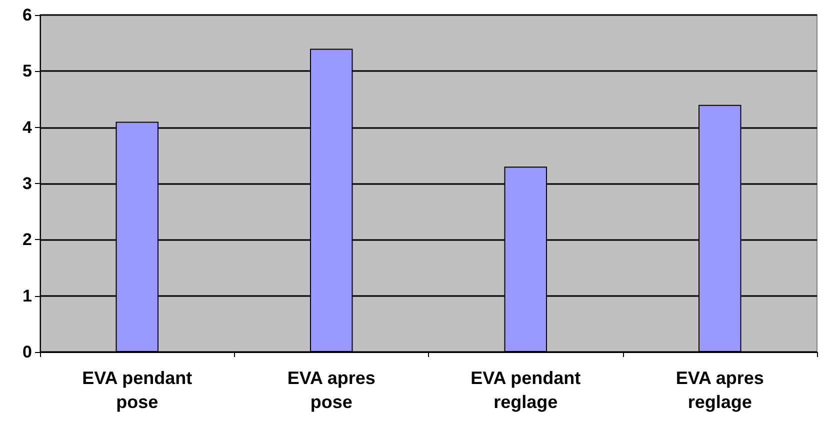 The width and height of the screenshot is (829, 430). I want to click on y-tick-label: 3, so click(27, 183).